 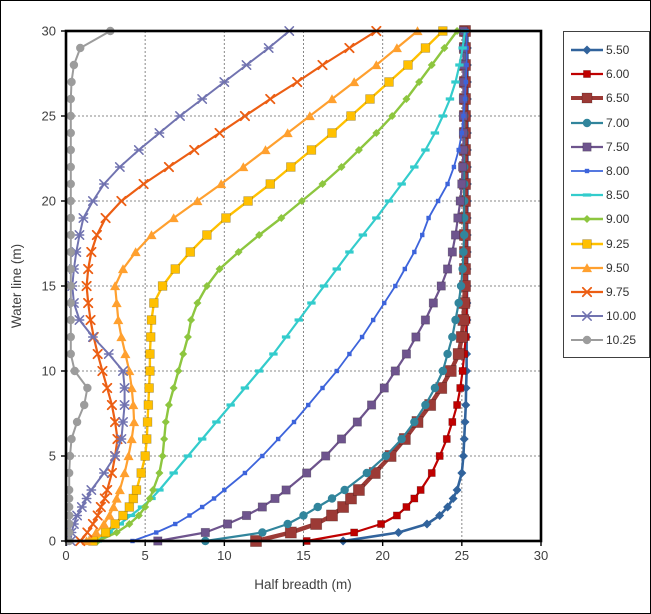 What do you see at coordinates (65, 555) in the screenshot?
I see `x-tick-label: 0` at bounding box center [65, 555].